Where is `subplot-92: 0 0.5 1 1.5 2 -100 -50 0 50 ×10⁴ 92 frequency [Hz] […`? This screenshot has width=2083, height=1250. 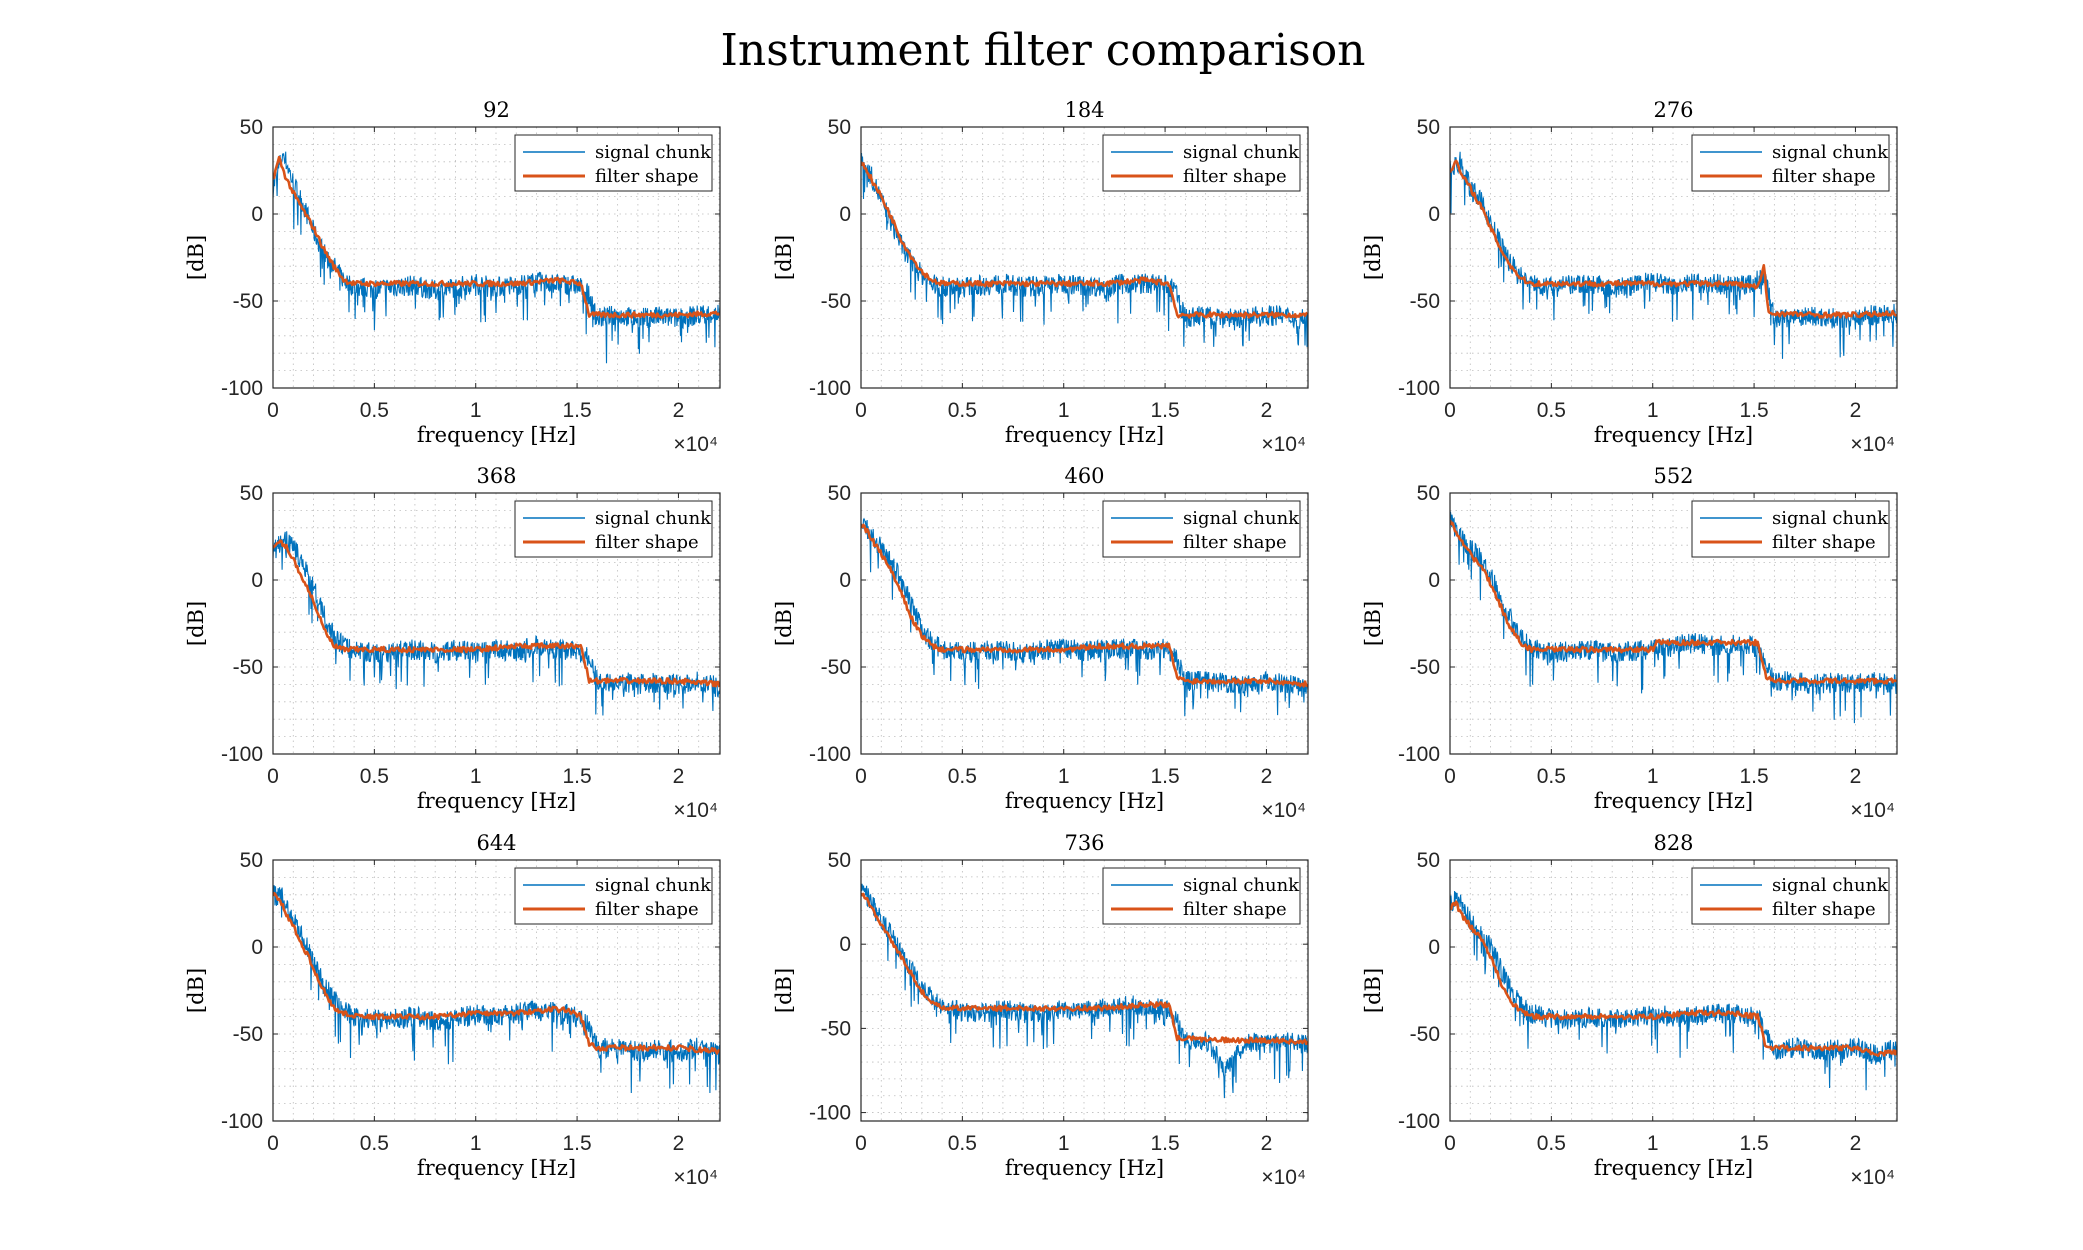 subplot-92: 0 0.5 1 1.5 2 -100 -50 0 50 ×10⁴ 92 frequency [Hz] [… is located at coordinates (452, 277).